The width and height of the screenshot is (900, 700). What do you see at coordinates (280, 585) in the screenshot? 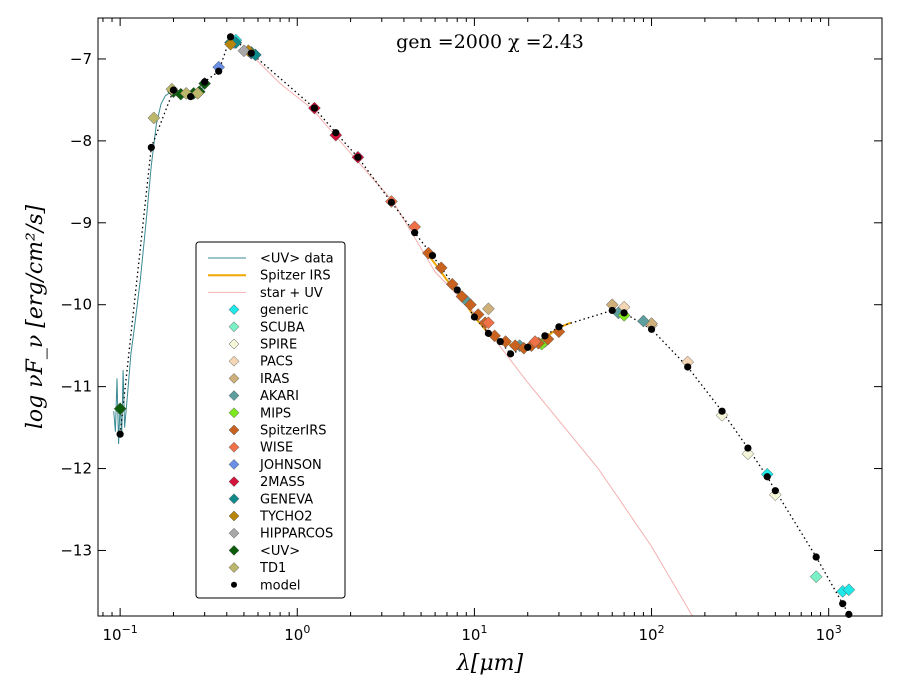
I see `legend-label-model: model` at bounding box center [280, 585].